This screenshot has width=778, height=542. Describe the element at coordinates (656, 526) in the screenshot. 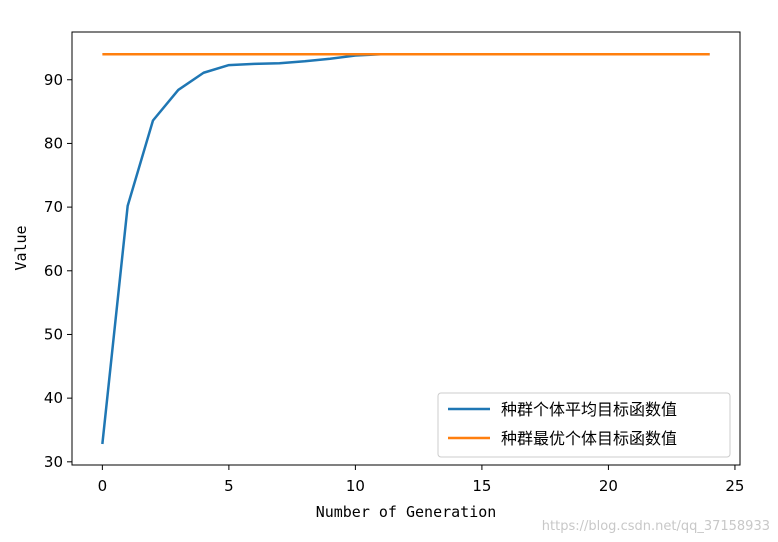

I see `watermark-text: https://blog.csdn.net/qq_37158933` at that location.